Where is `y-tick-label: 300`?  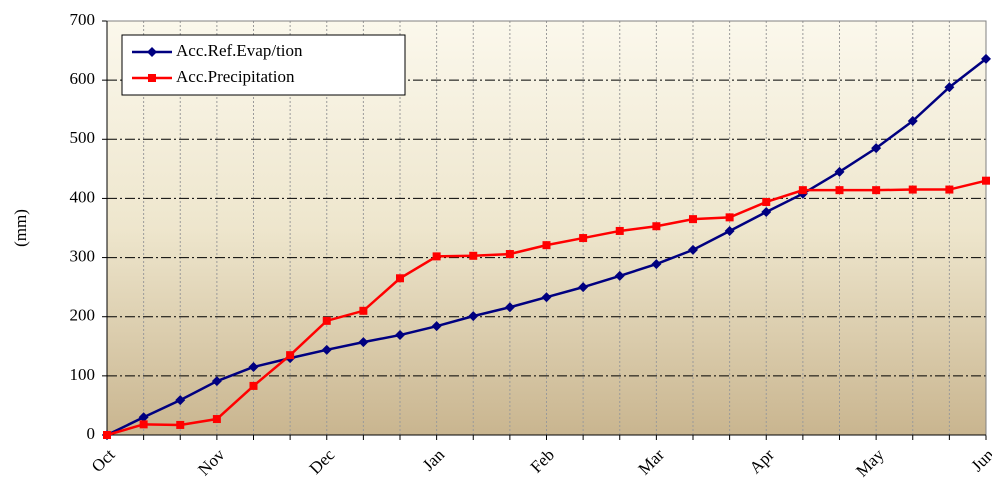 y-tick-label: 300 is located at coordinates (83, 255).